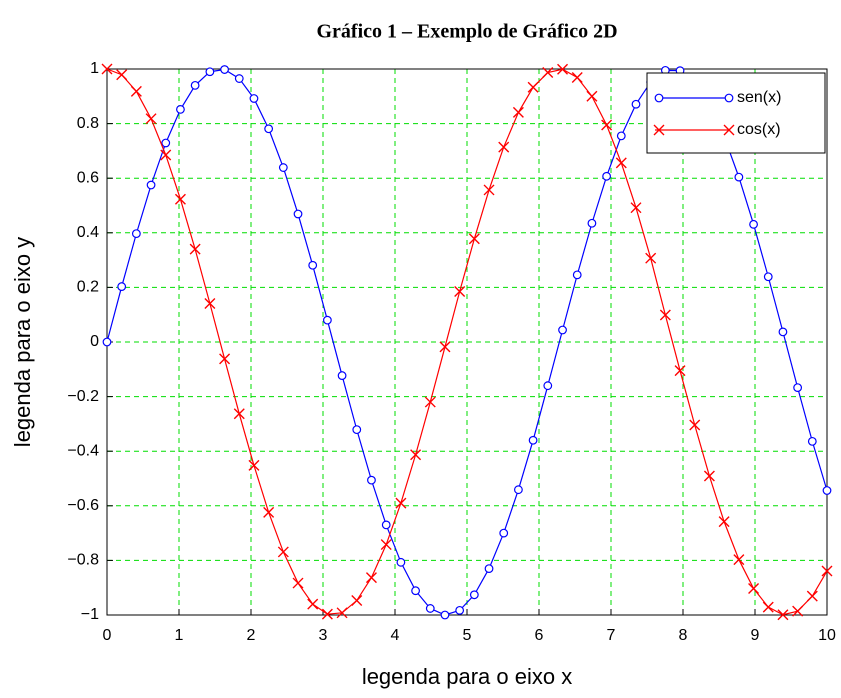 This screenshot has height=698, width=841. Describe the element at coordinates (88, 232) in the screenshot. I see `y-tick-label: 0.4` at that location.